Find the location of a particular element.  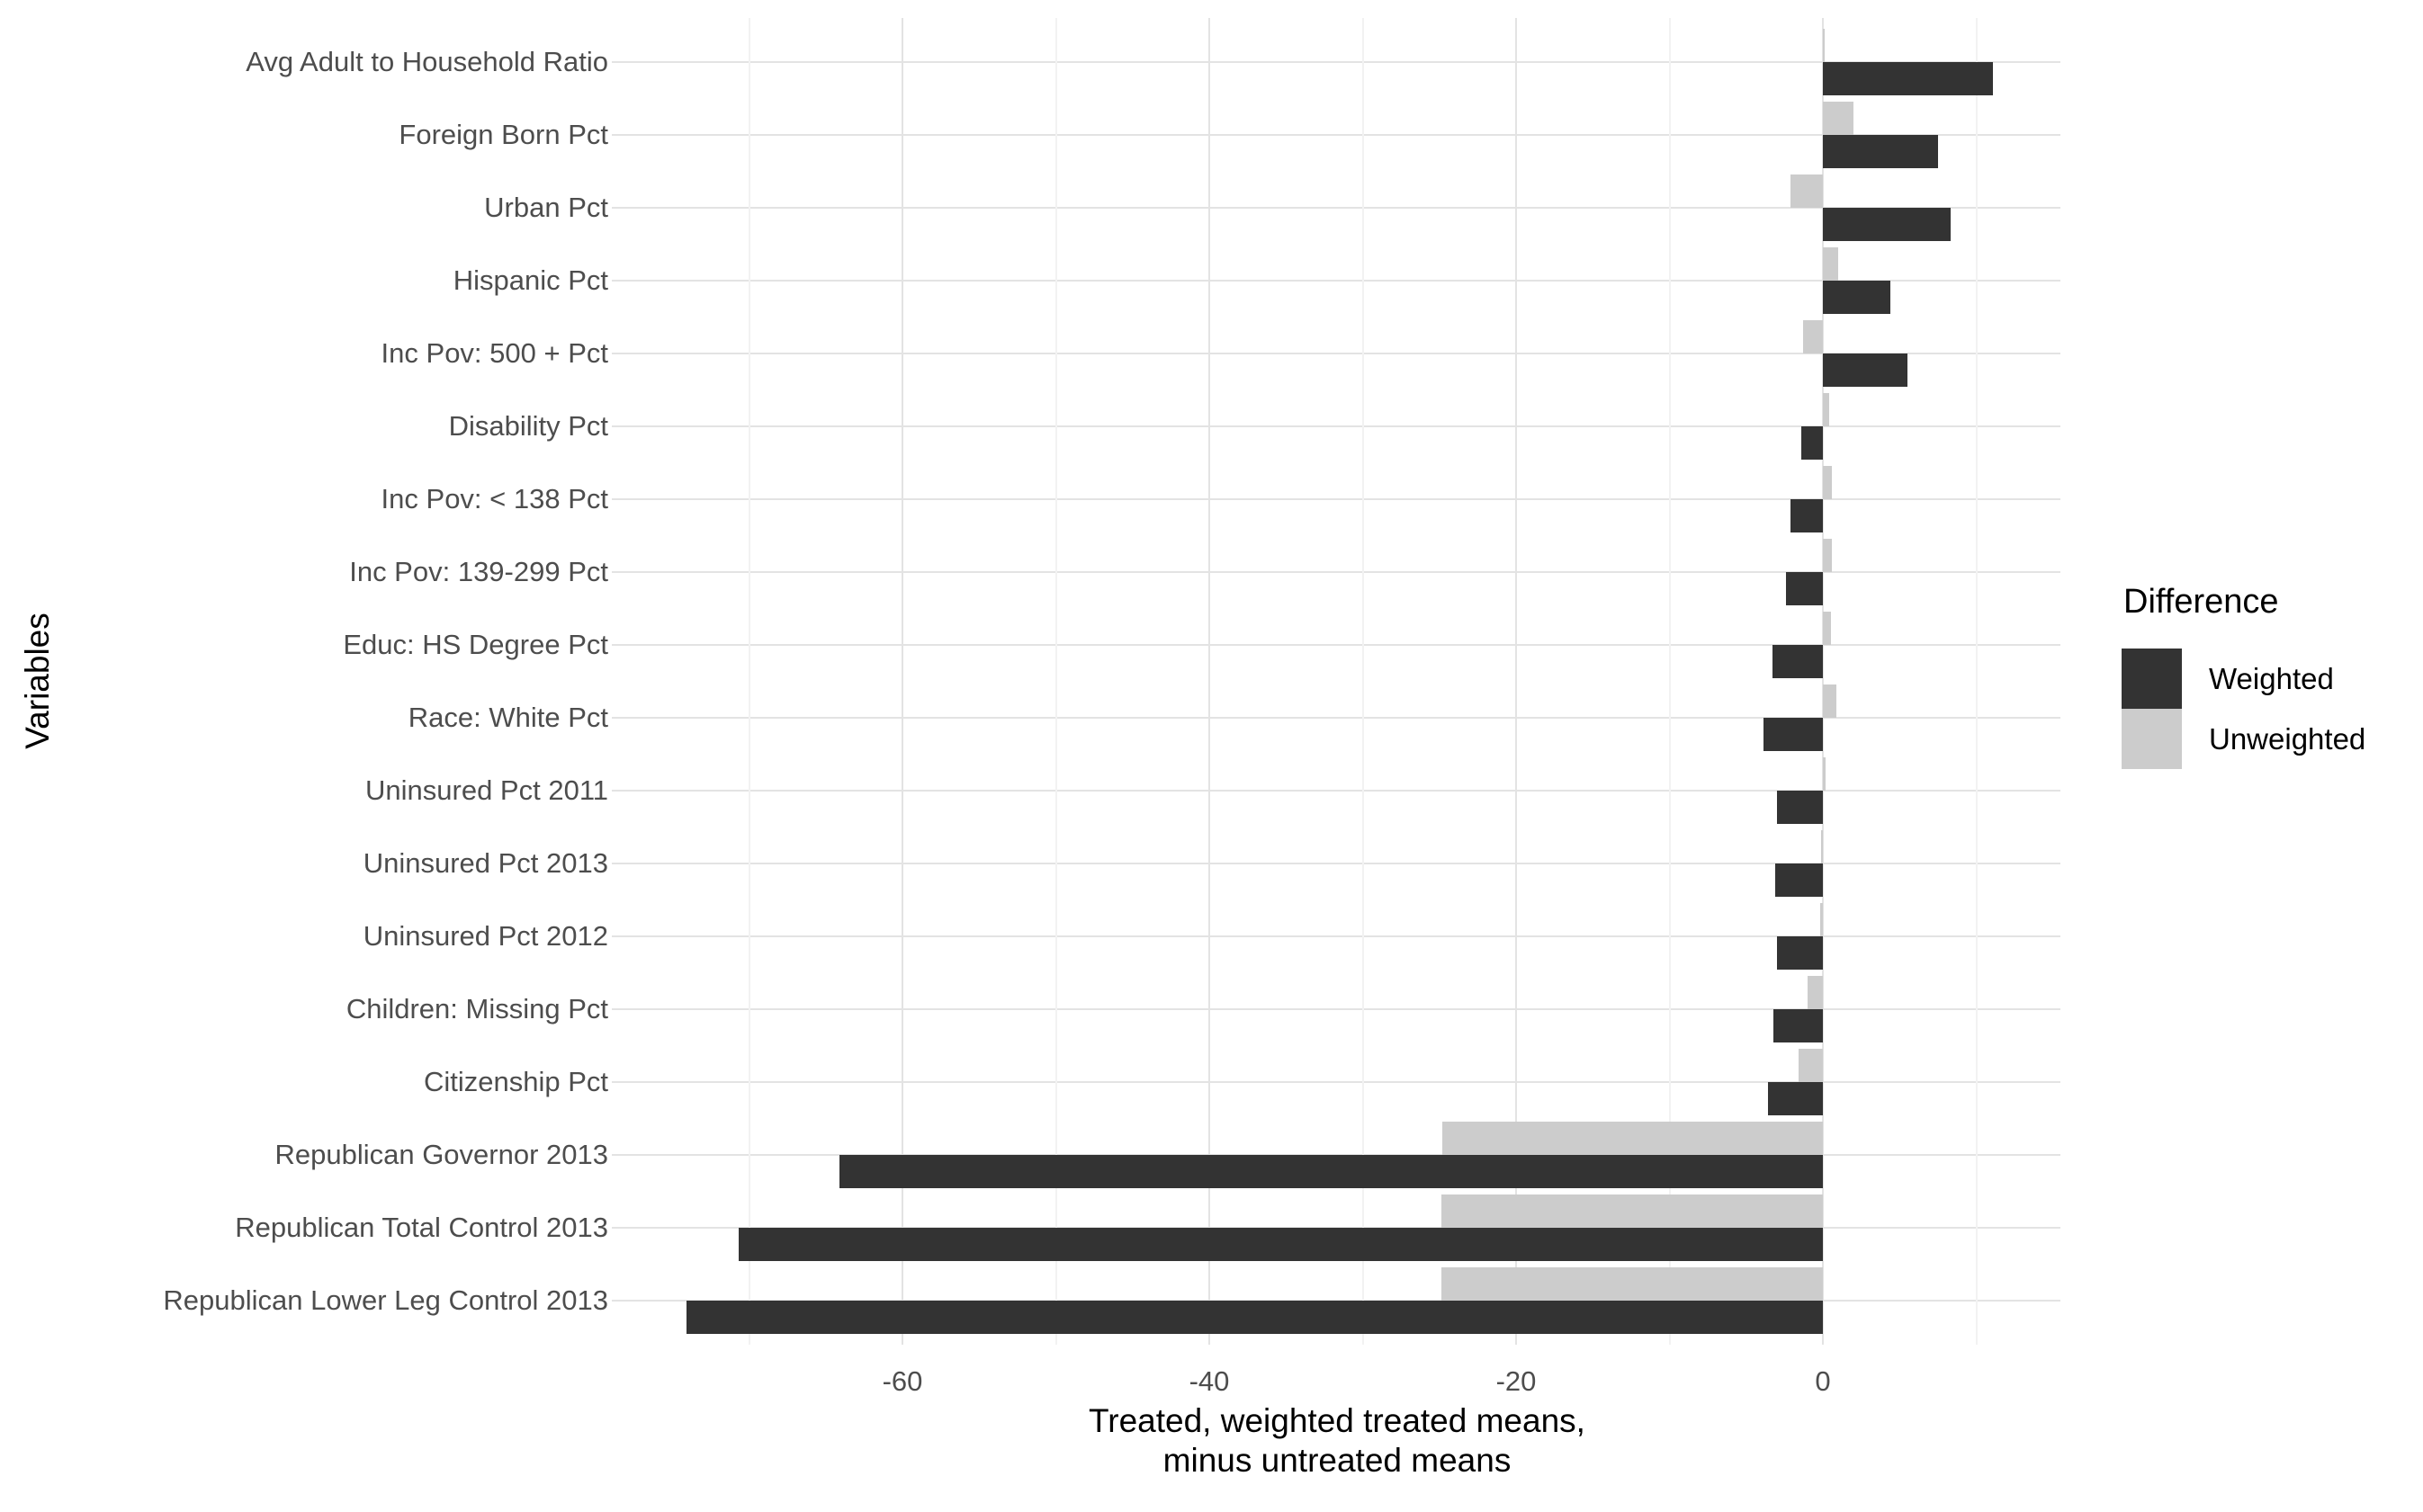

category-label: Children: Missing Pct is located at coordinates (477, 1008).